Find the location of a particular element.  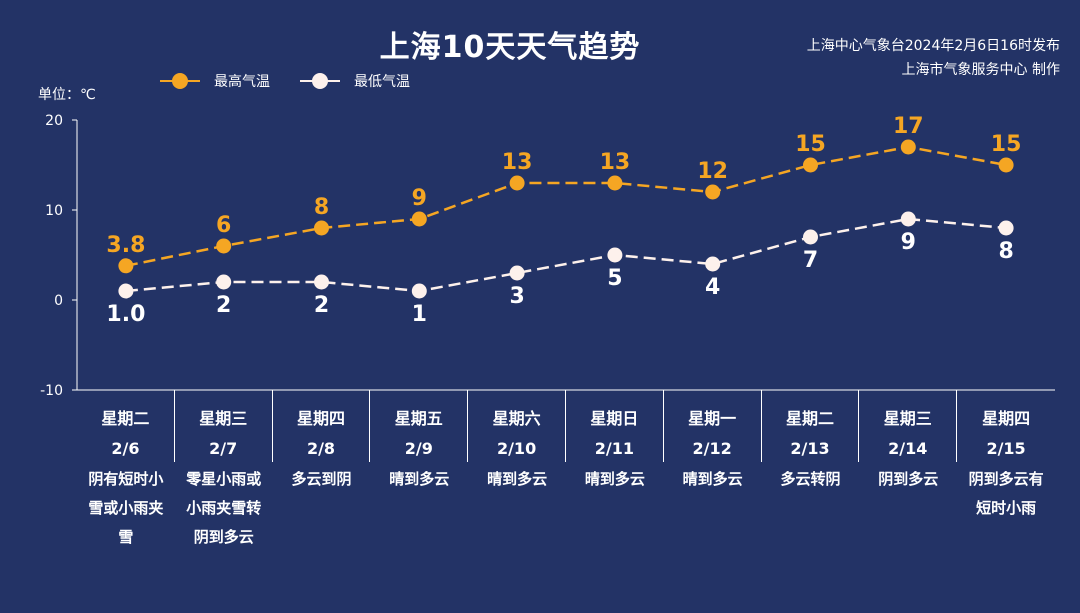

source-line-2: 上海市气象服务中心 制作 is located at coordinates (980, 70).